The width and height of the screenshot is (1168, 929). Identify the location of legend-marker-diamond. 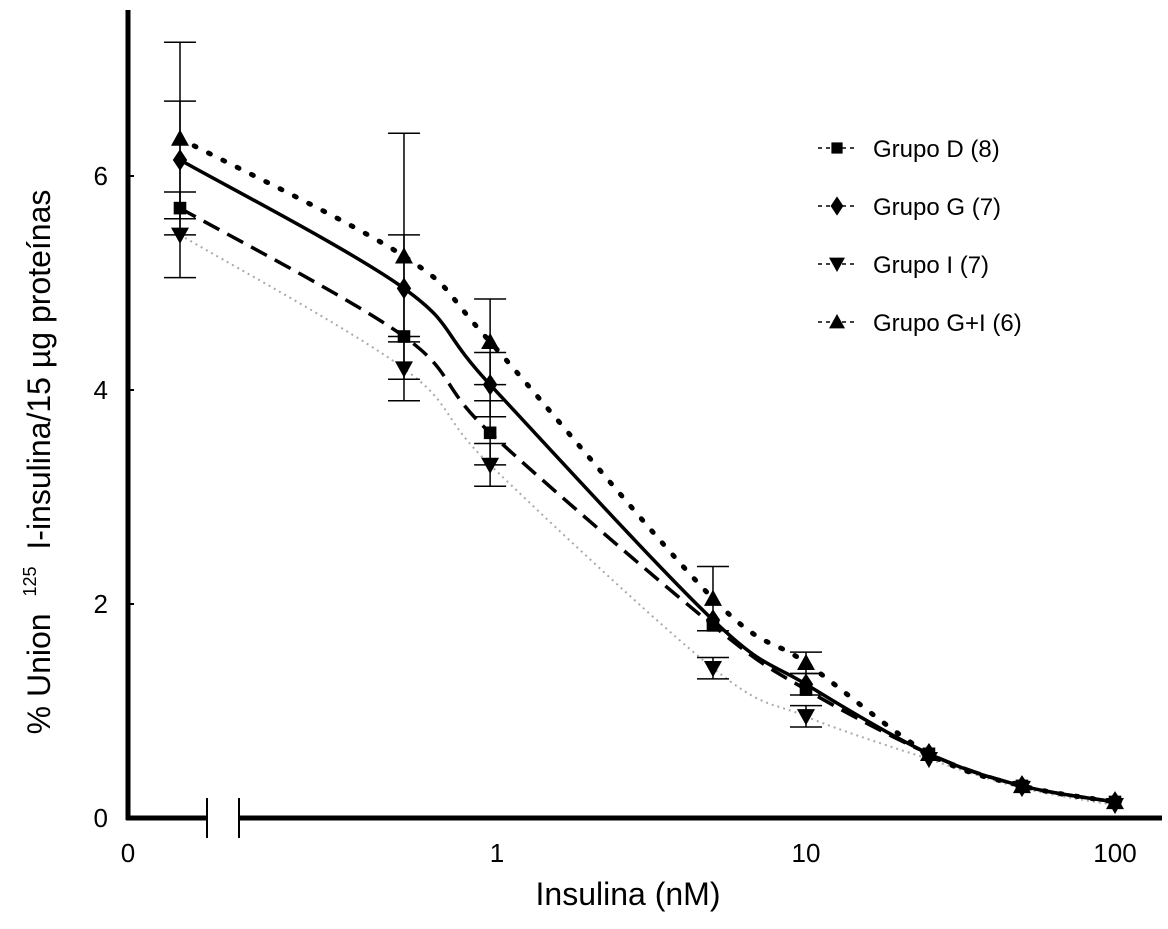
(837, 206).